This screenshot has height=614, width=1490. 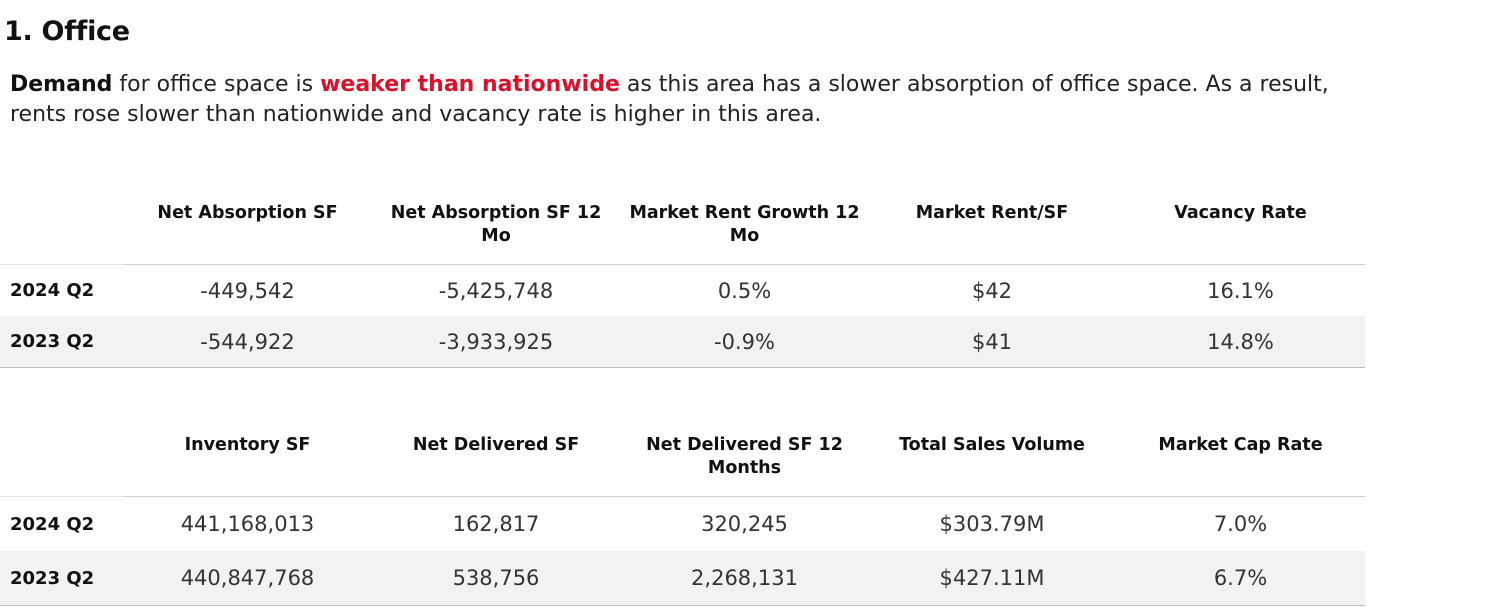 I want to click on table-cell: 7.0%, so click(x=1240, y=524).